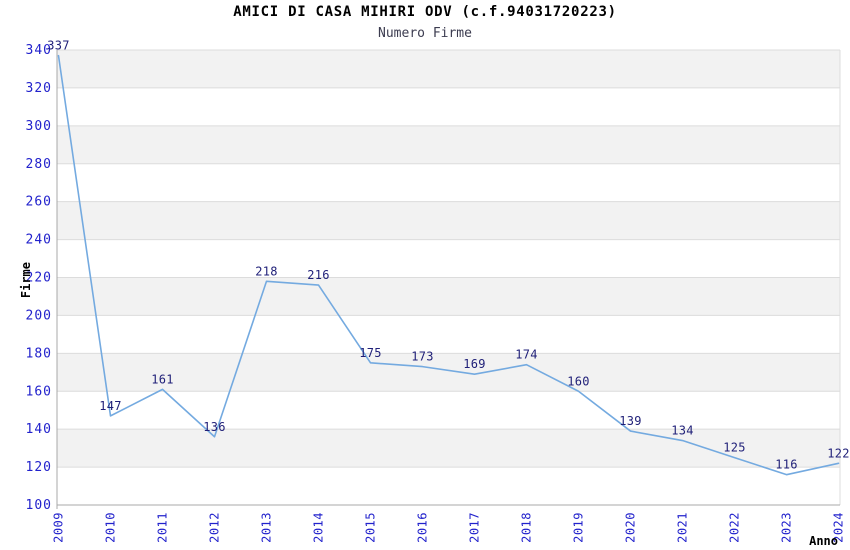 The image size is (850, 550). Describe the element at coordinates (214, 427) in the screenshot. I see `data-label: 136` at that location.